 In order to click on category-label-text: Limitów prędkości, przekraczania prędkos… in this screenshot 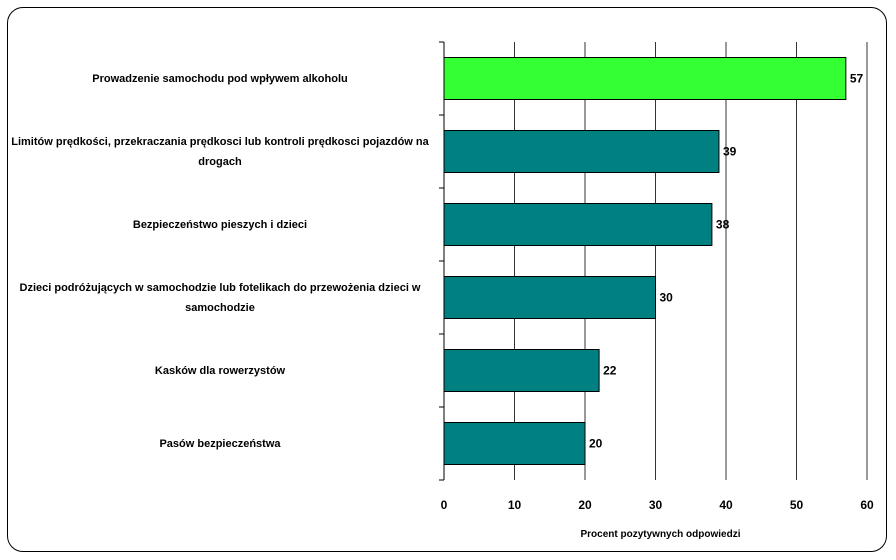, I will do `click(220, 151)`.